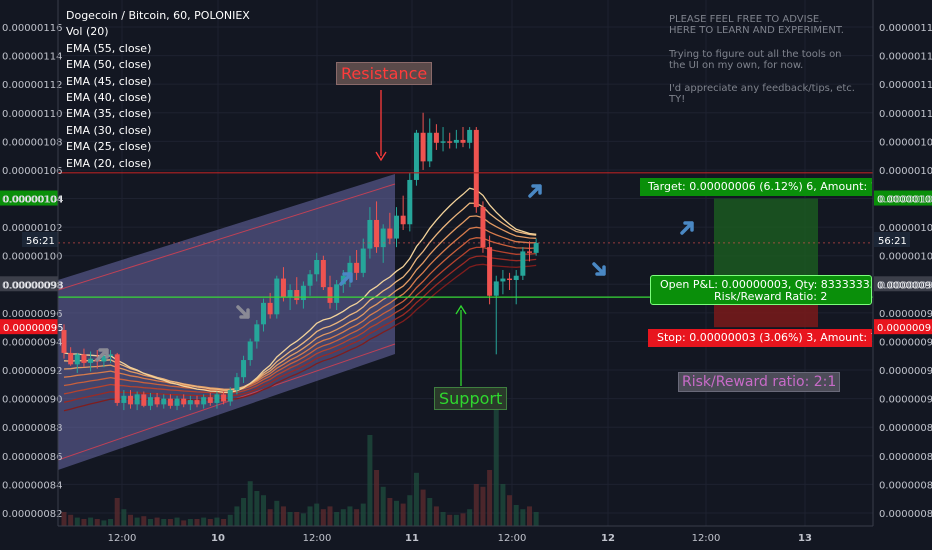 The height and width of the screenshot is (550, 932). What do you see at coordinates (905, 114) in the screenshot?
I see `y-tick-label-right: 0.00000110` at bounding box center [905, 114].